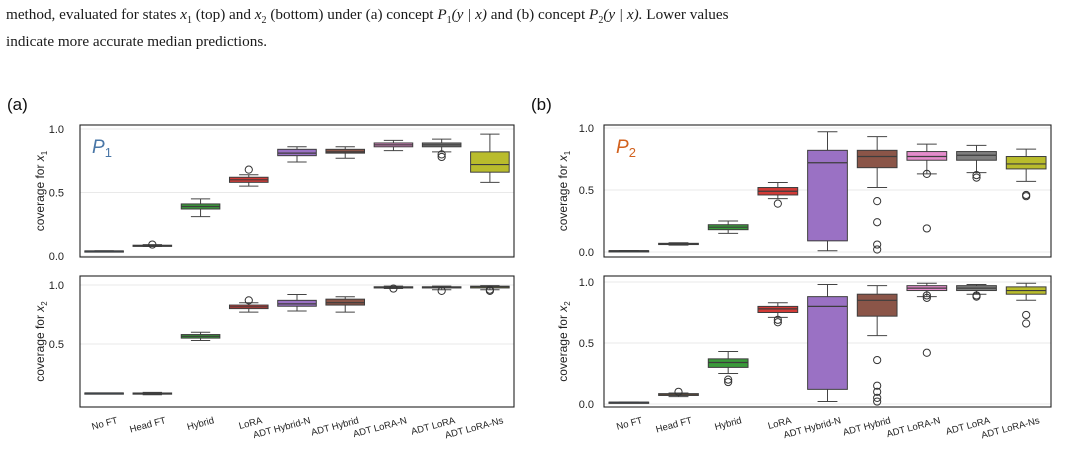  Describe the element at coordinates (183, 14) in the screenshot. I see `caption-x1: x` at that location.